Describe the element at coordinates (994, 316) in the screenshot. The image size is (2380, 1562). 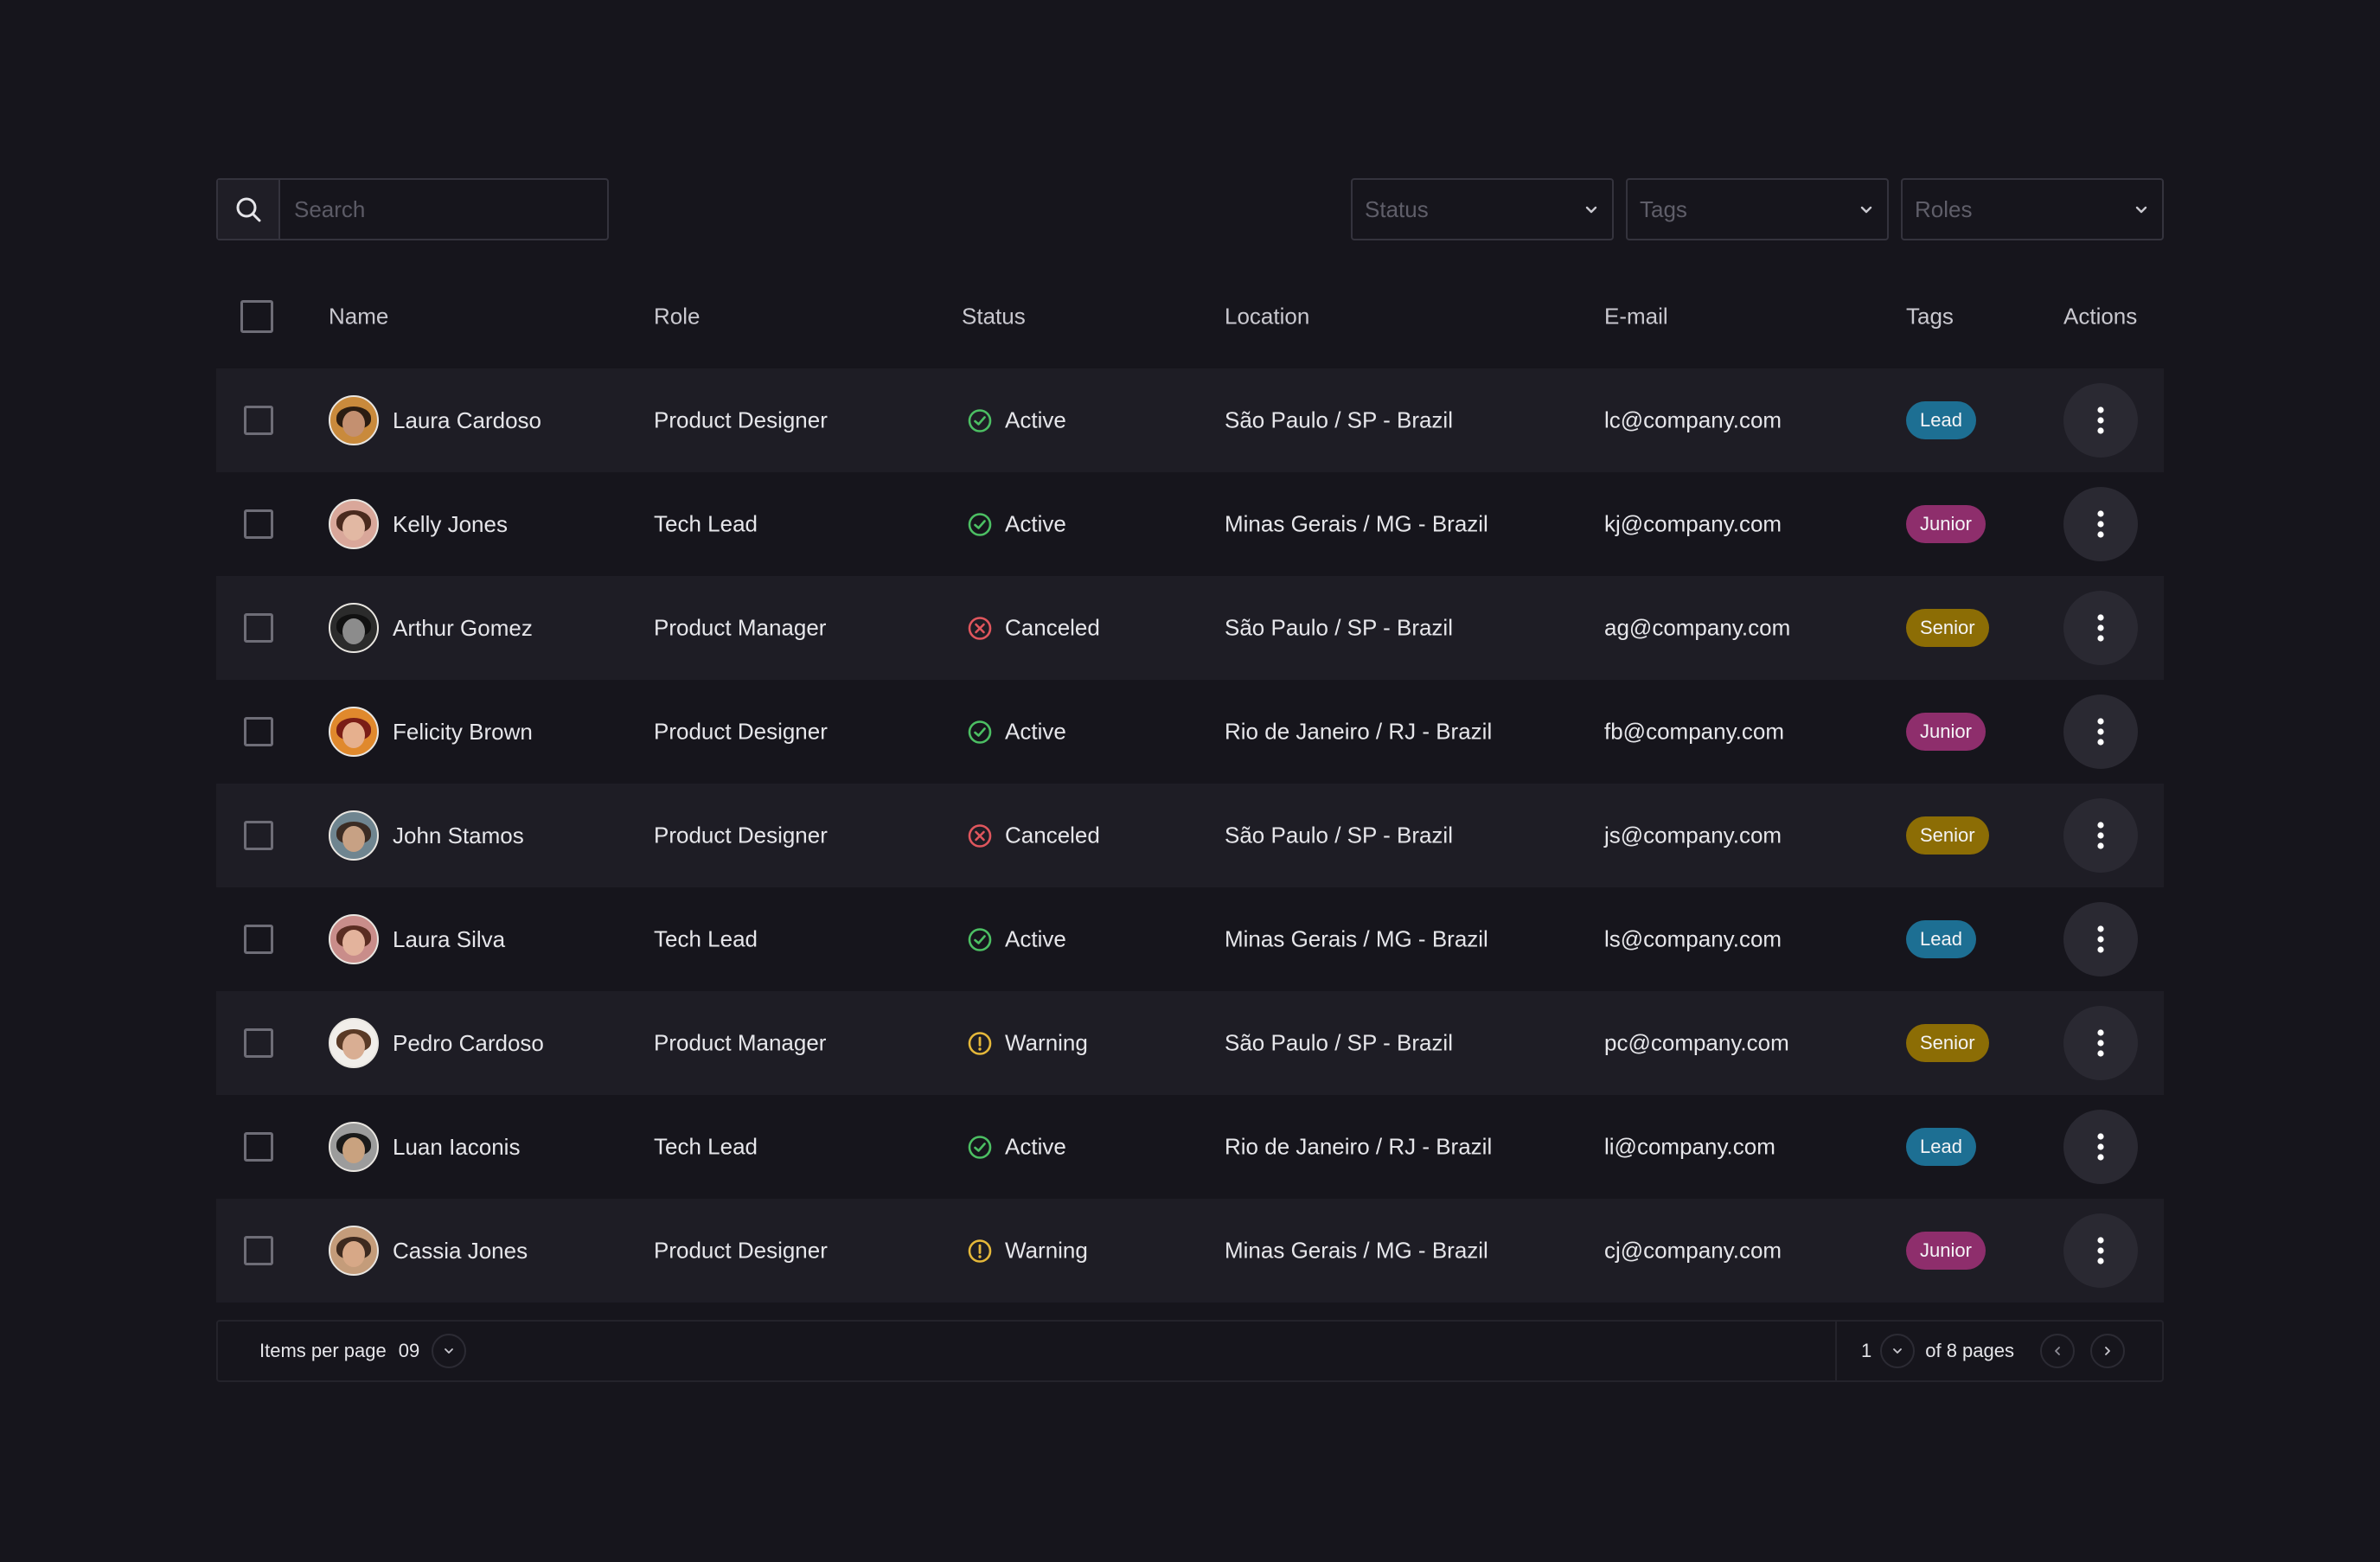
I see `column-header-status: Status` at that location.